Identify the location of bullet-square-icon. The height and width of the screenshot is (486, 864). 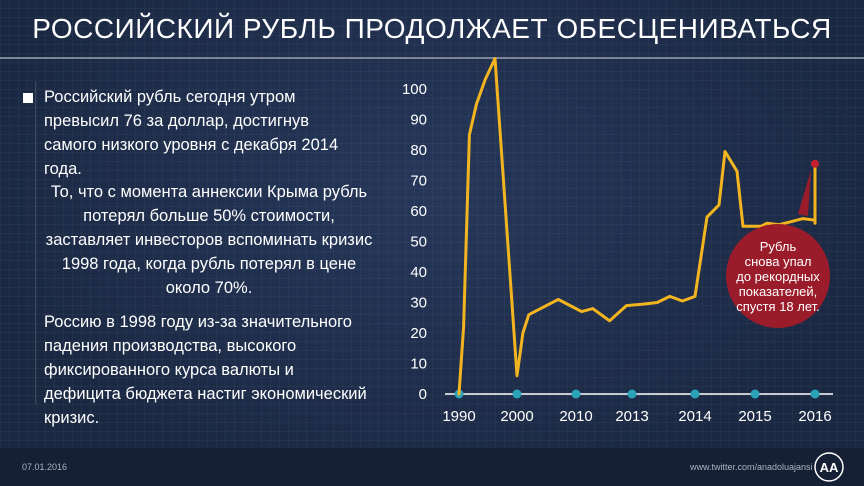
(28, 98).